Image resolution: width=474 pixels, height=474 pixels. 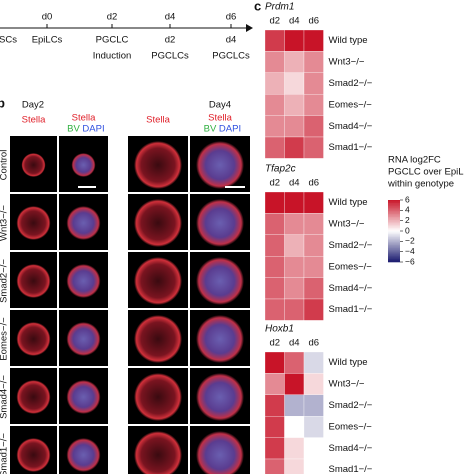 I want to click on day-header: Day4, so click(x=220, y=105).